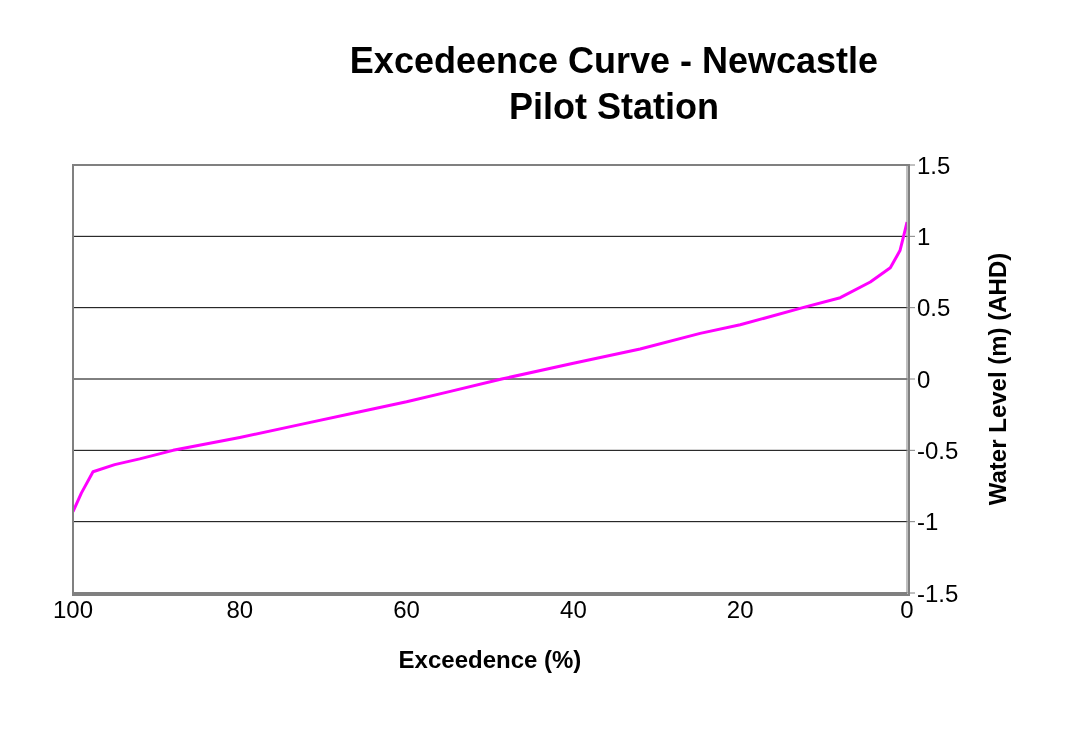 The height and width of the screenshot is (745, 1086). Describe the element at coordinates (406, 610) in the screenshot. I see `x-tick-label: 60` at that location.